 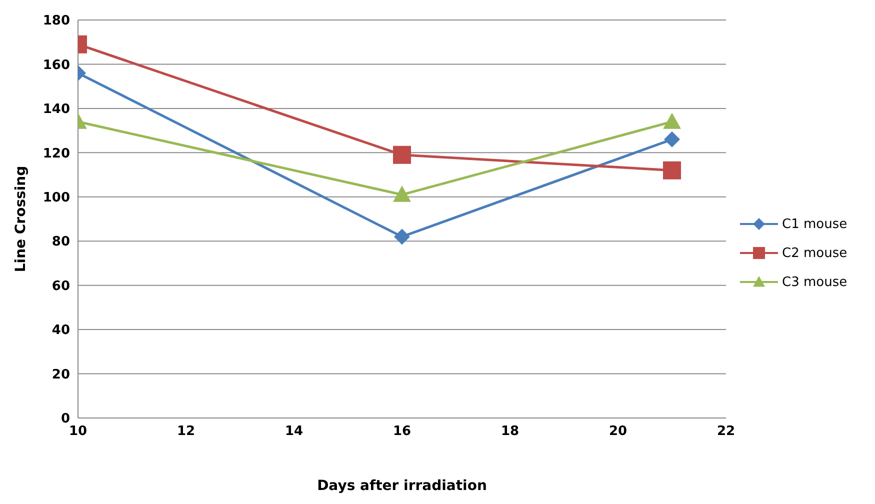 What do you see at coordinates (510, 432) in the screenshot?
I see `x-tick-label: 18` at bounding box center [510, 432].